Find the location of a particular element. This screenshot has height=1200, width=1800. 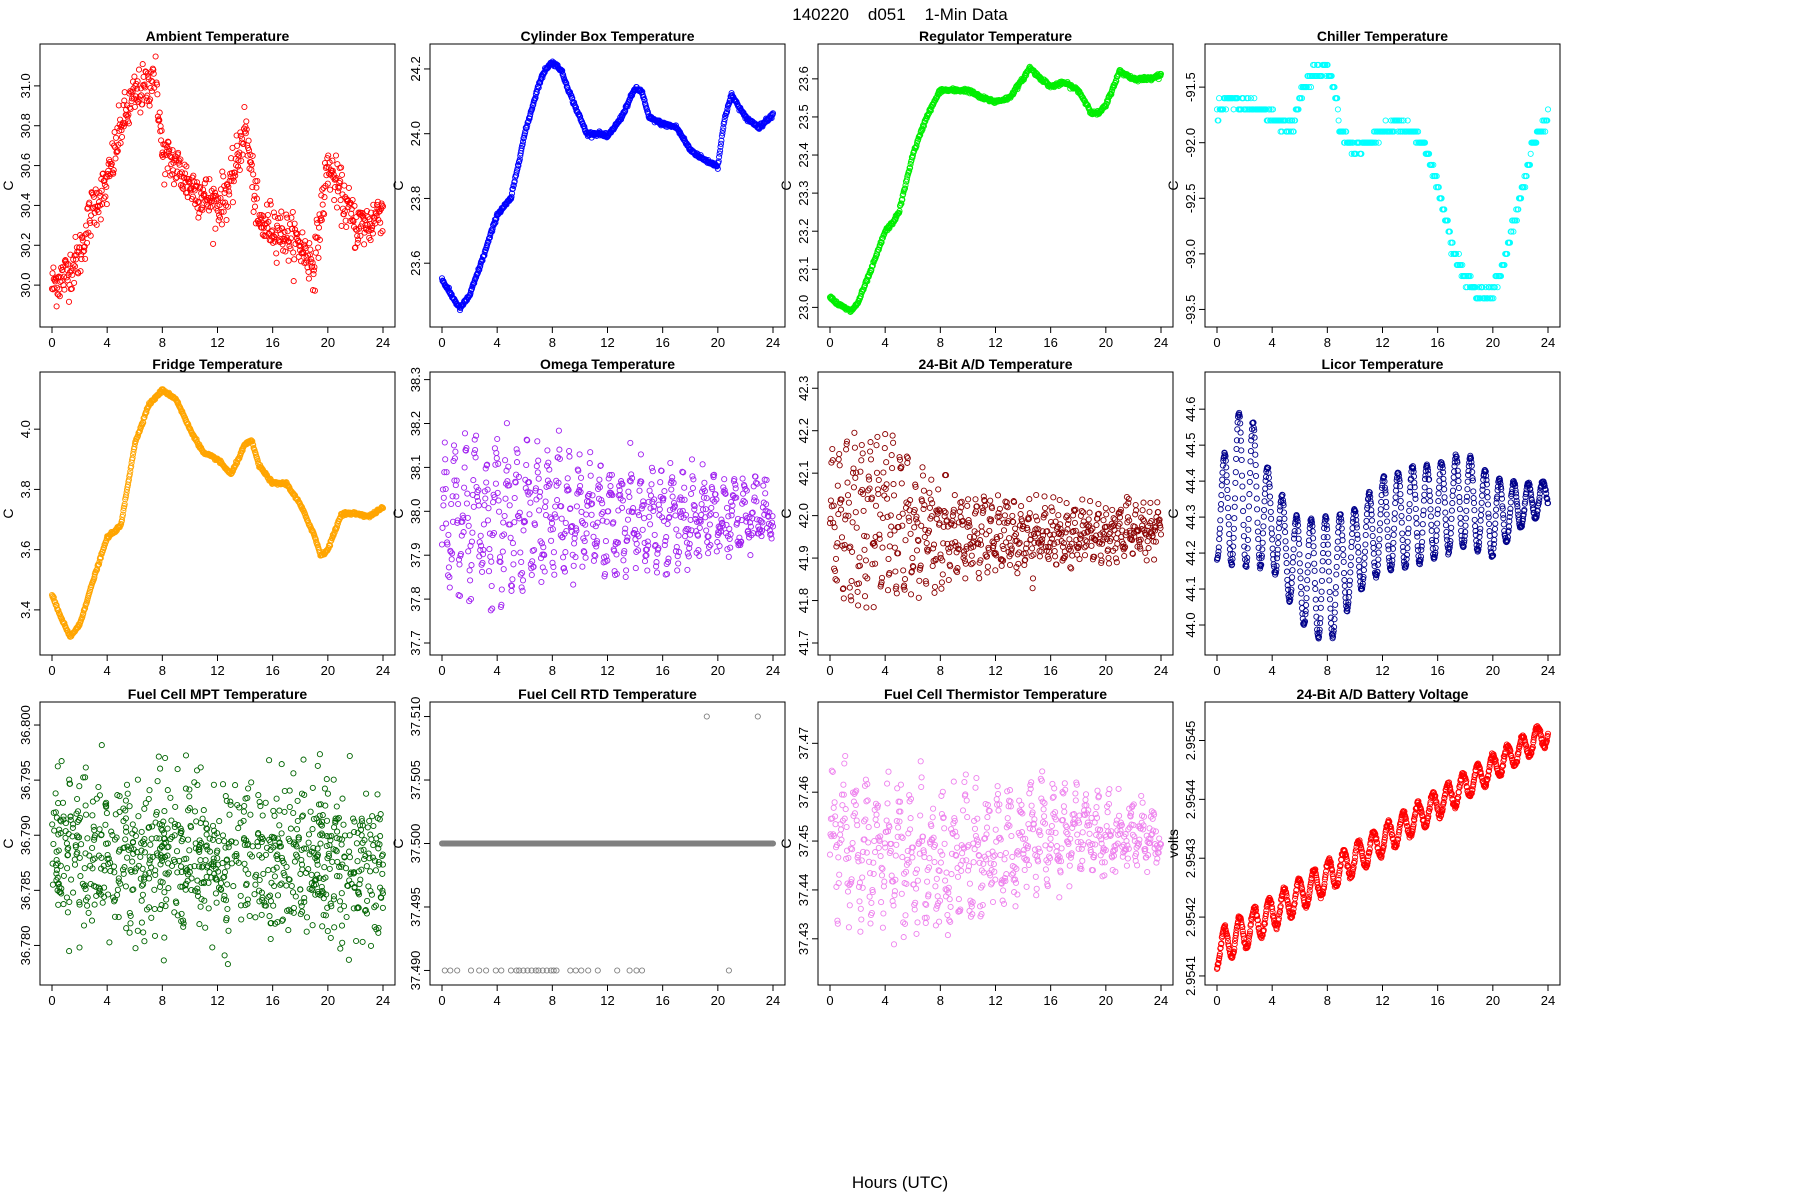

y-tick-label: 23.1 is located at coordinates (803, 269).